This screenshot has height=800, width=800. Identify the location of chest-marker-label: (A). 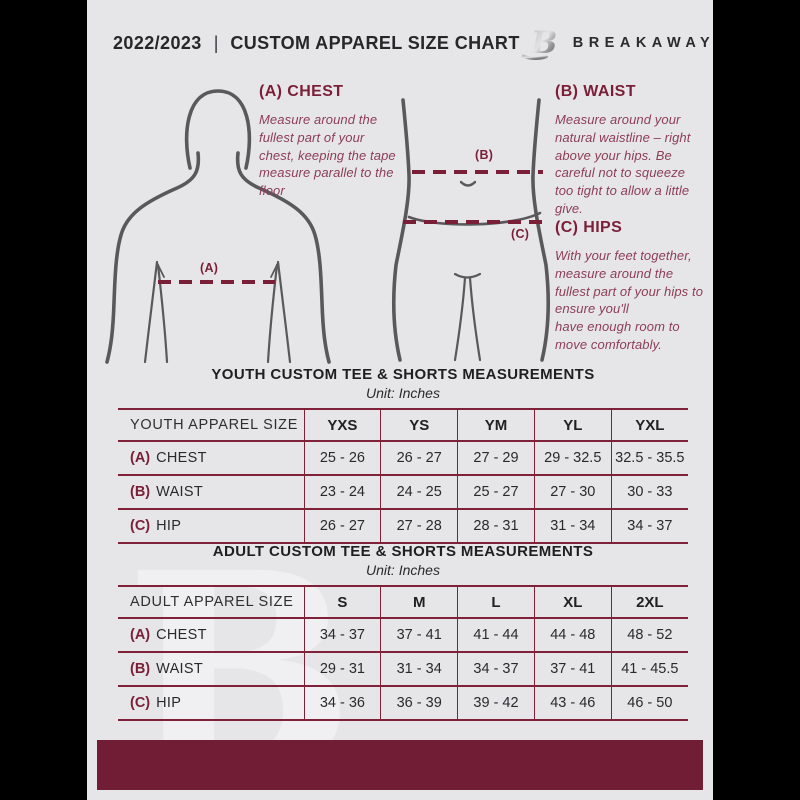
(209, 268).